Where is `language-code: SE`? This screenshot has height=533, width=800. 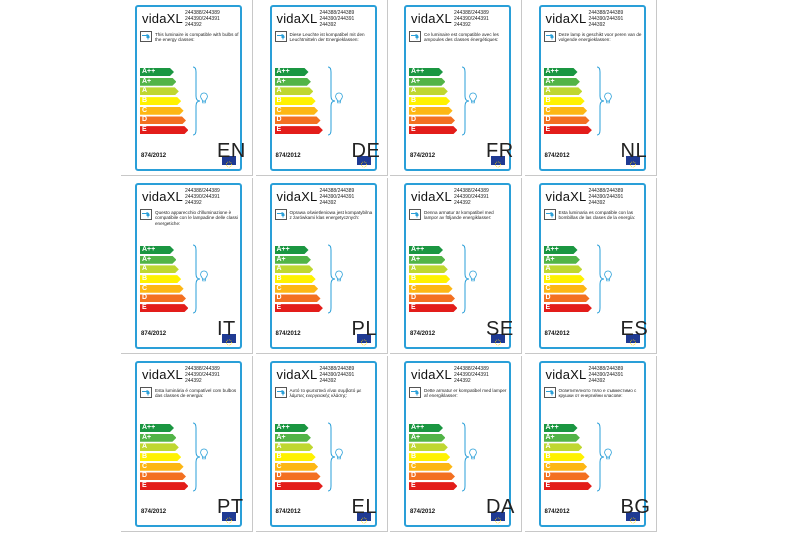
language-code: SE is located at coordinates (500, 329).